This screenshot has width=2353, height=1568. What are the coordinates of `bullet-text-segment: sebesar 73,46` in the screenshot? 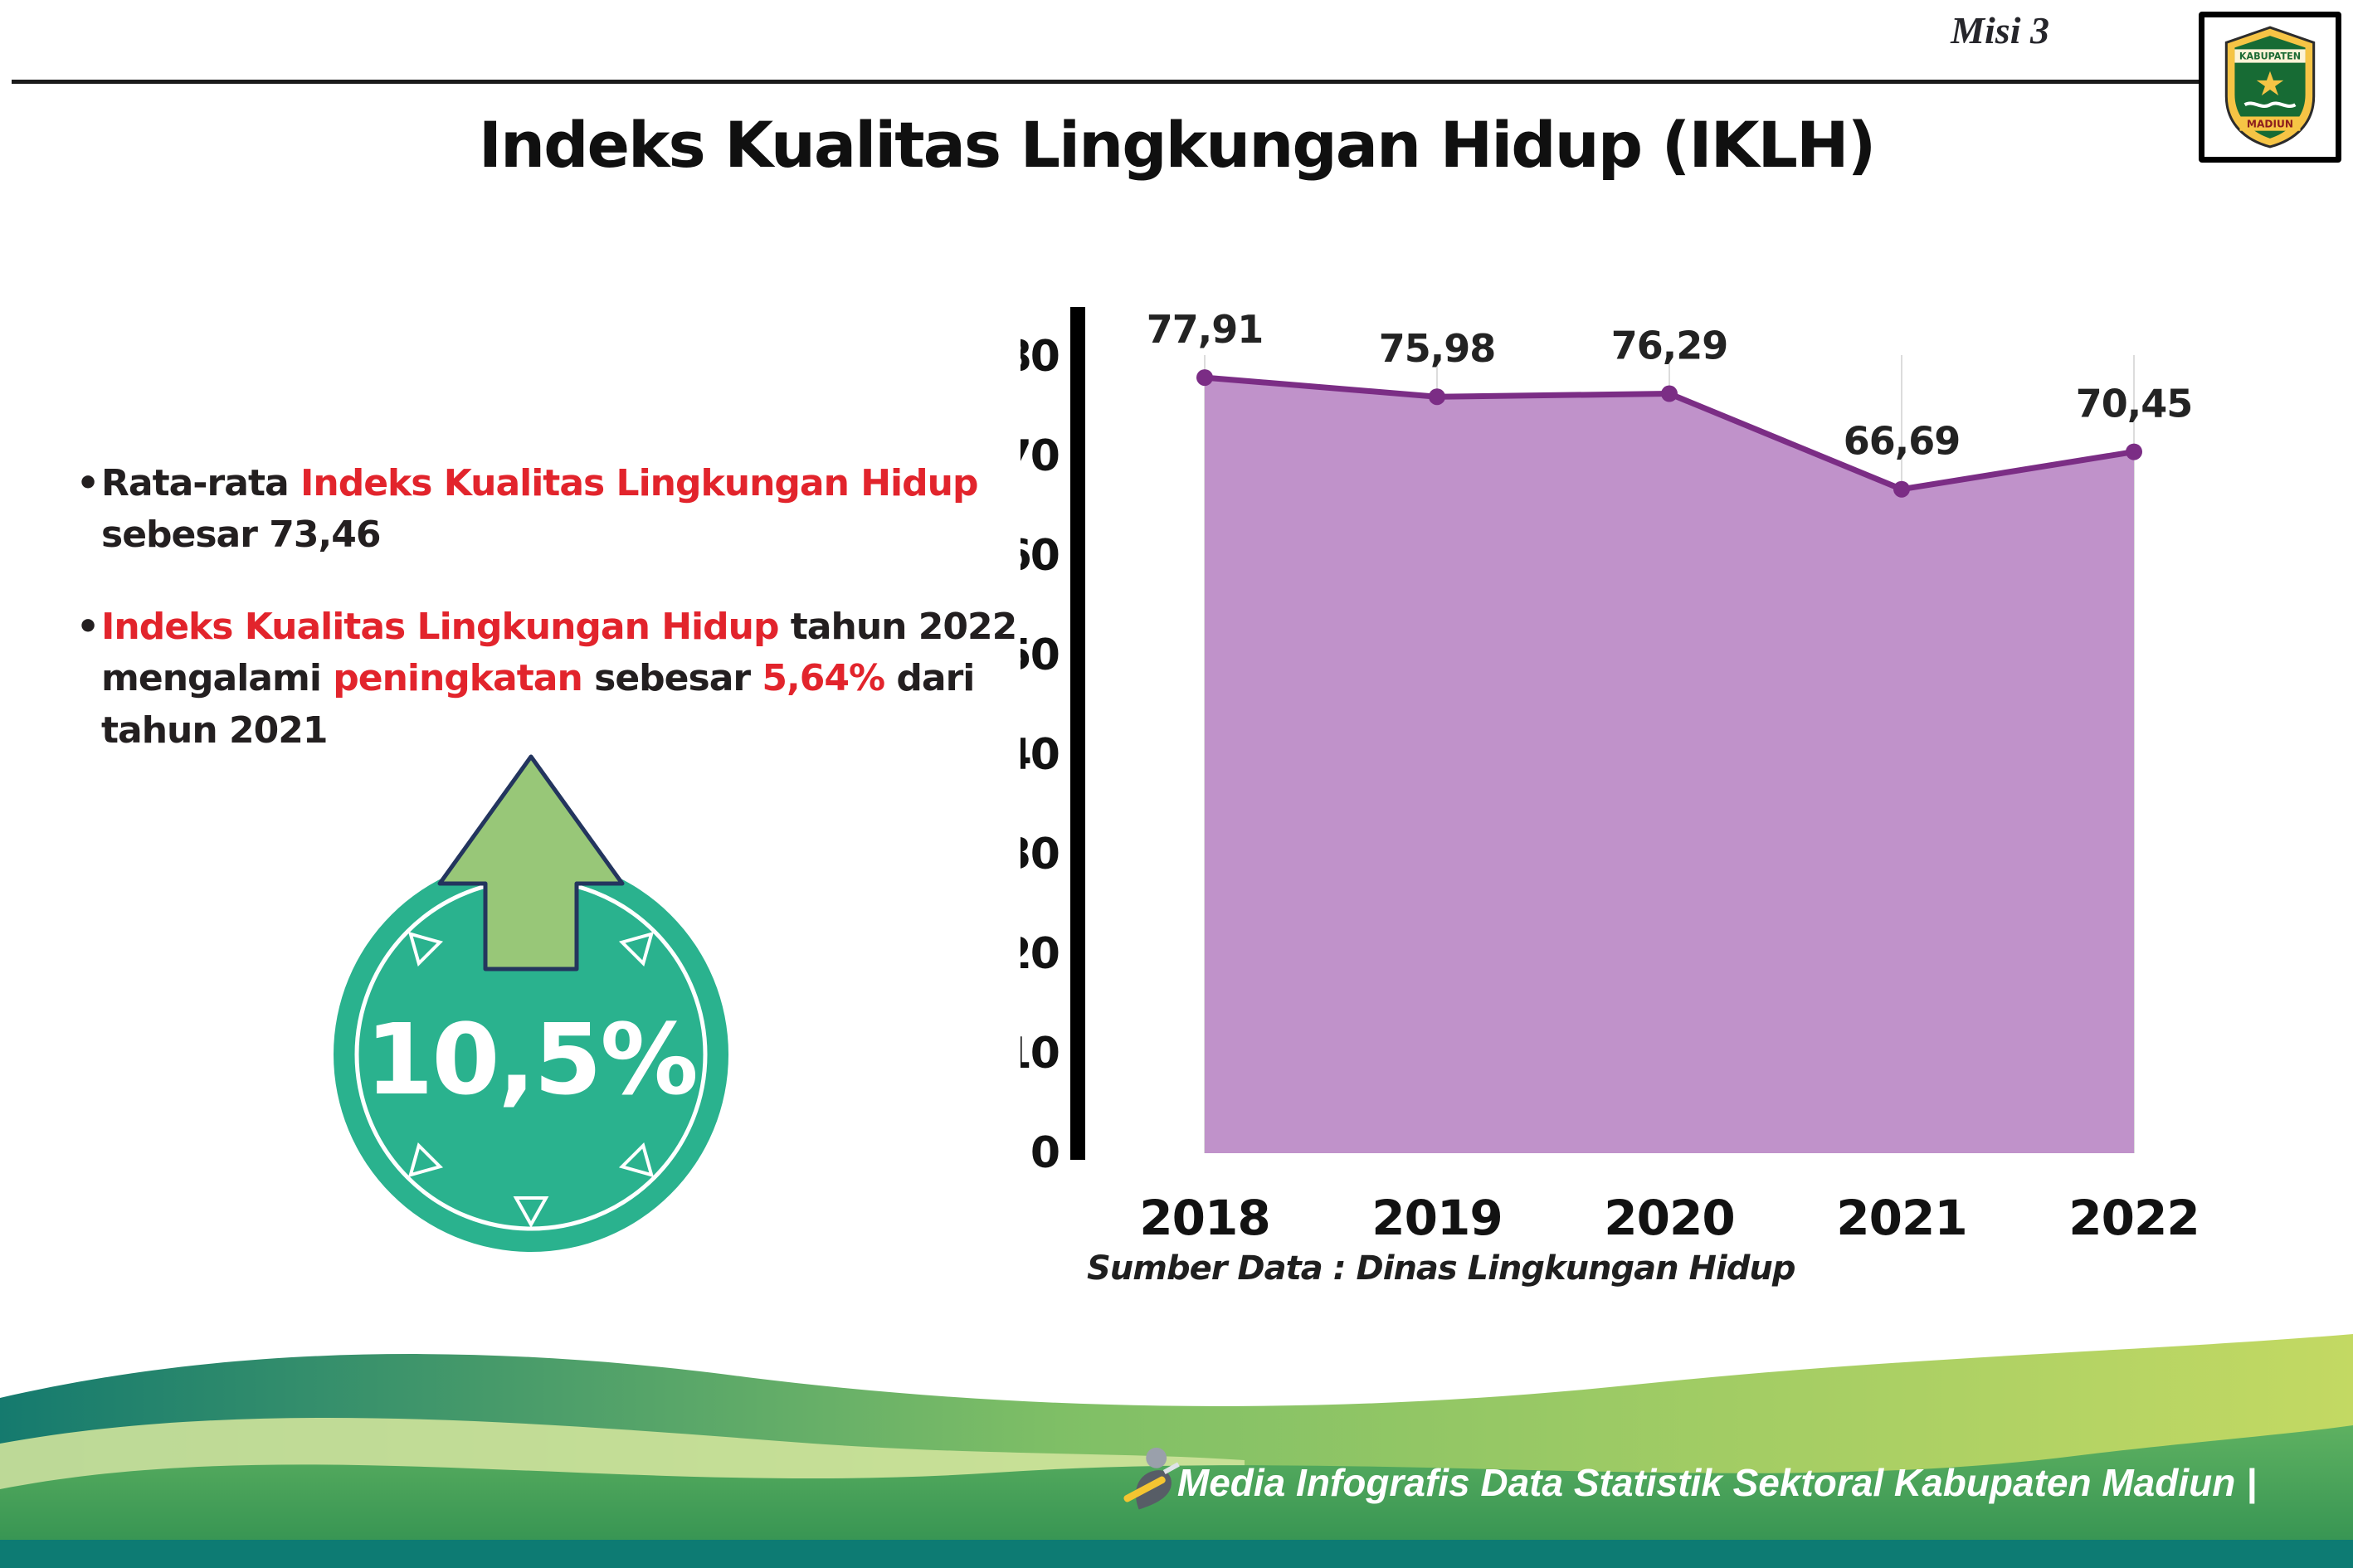 It's located at (241, 535).